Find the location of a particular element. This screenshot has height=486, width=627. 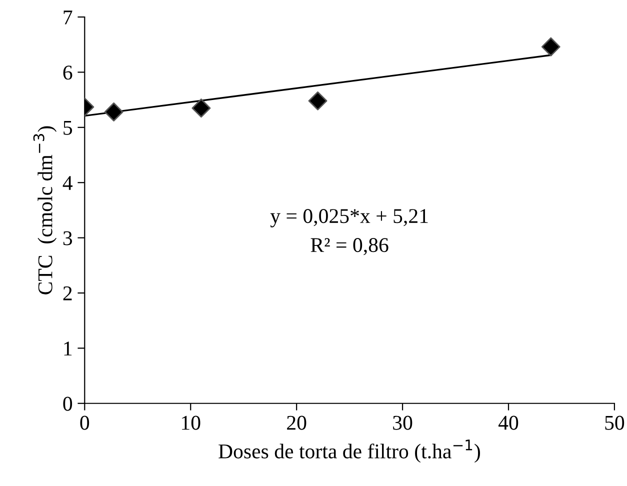

x-tick-label: 20 is located at coordinates (296, 423).